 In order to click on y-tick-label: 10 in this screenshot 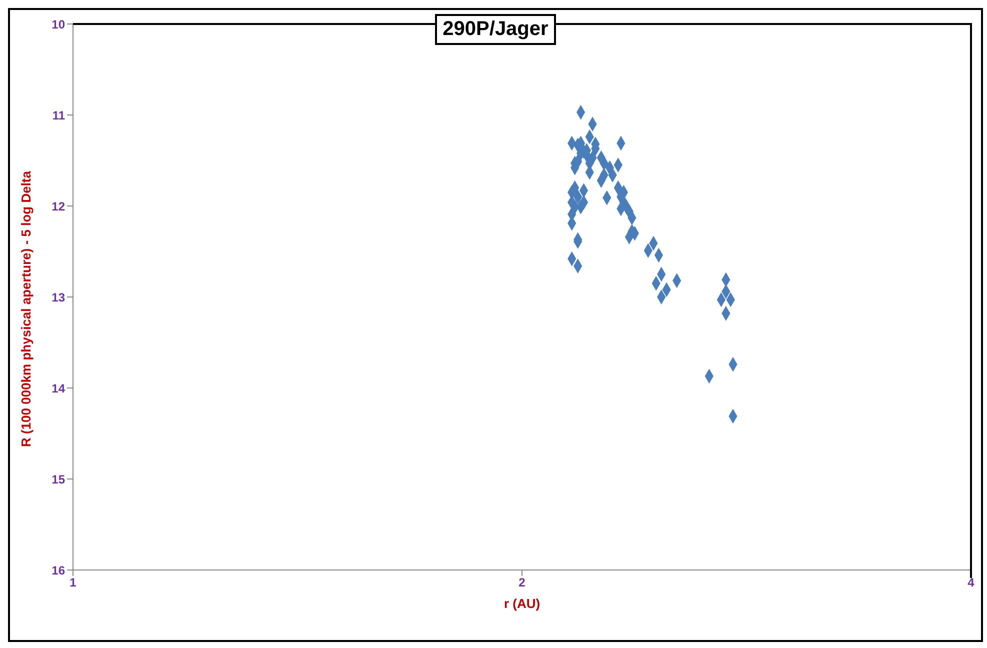, I will do `click(59, 24)`.